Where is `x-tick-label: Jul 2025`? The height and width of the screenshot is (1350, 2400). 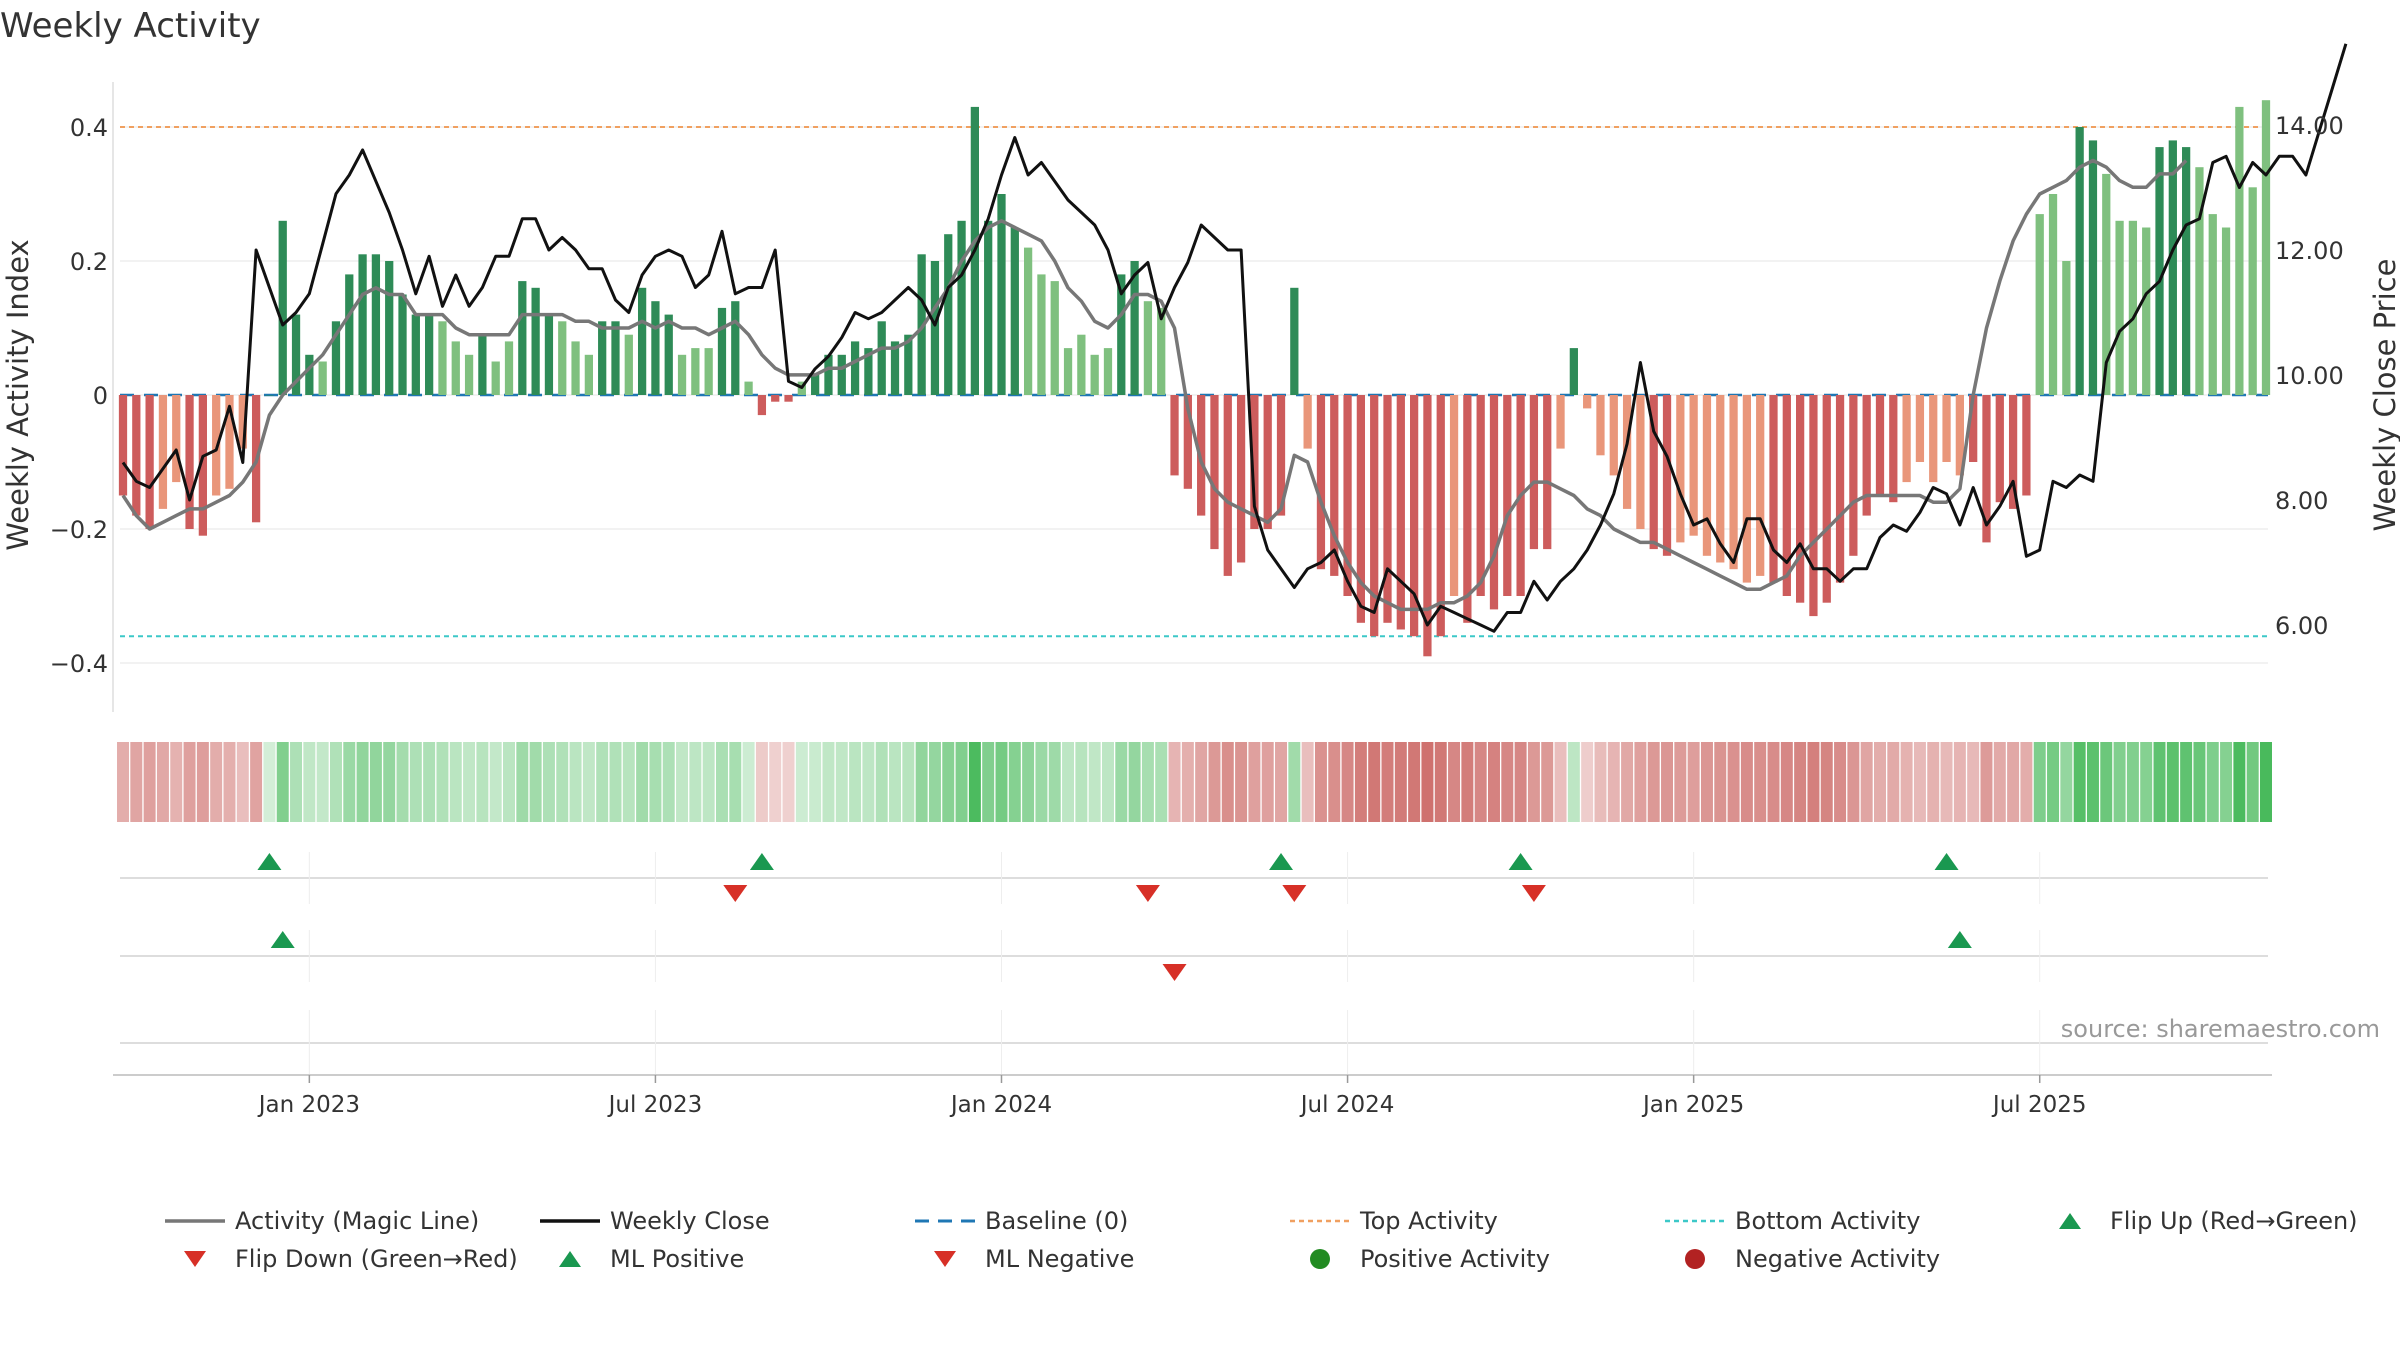
x-tick-label: Jul 2025 is located at coordinates (2039, 1105).